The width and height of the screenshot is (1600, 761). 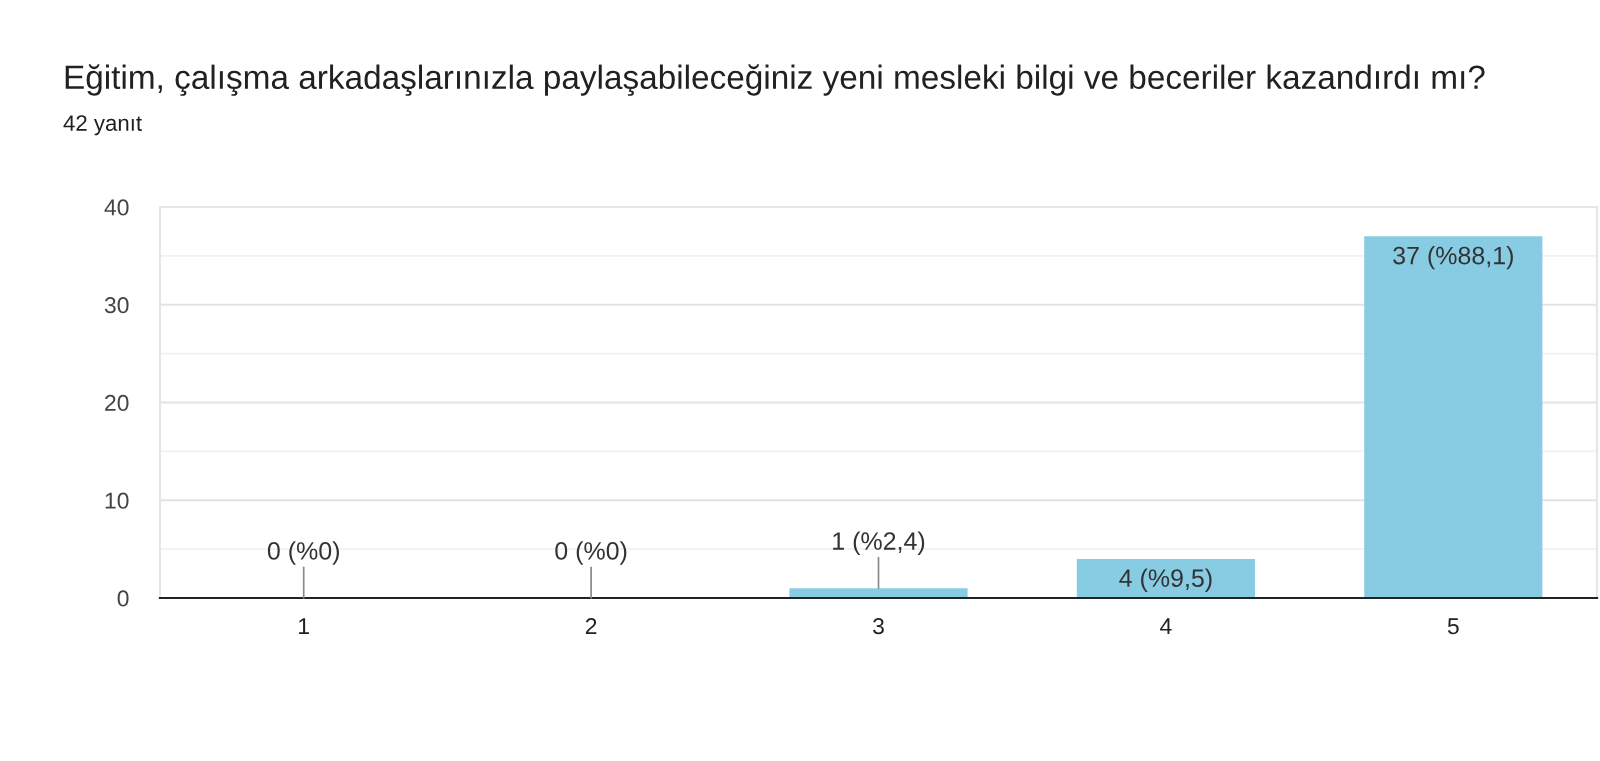 What do you see at coordinates (304, 626) in the screenshot?
I see `x-tick-label: 1` at bounding box center [304, 626].